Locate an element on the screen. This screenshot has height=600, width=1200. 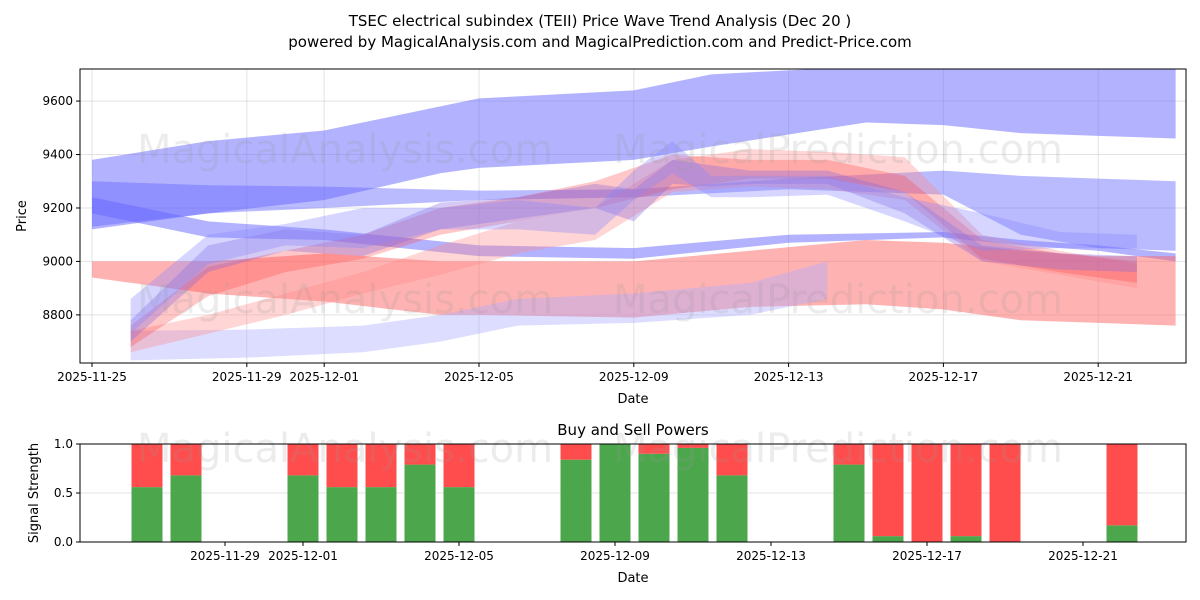
subchart-title: Buy and Sell Powers is located at coordinates (633, 430).